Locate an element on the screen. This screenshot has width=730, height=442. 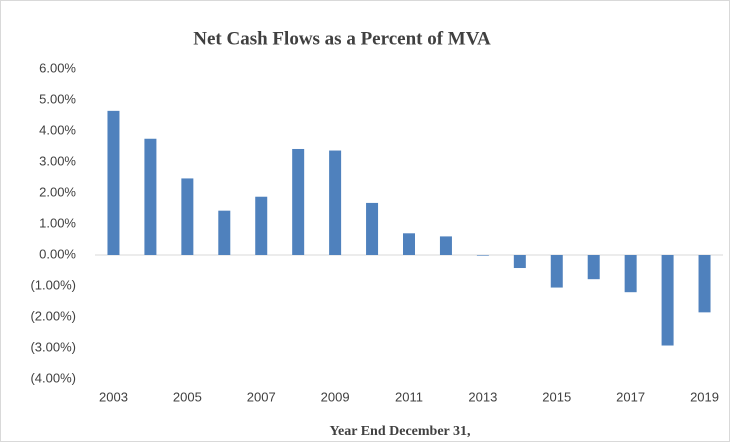
x-tick-label: 2011 is located at coordinates (409, 396).